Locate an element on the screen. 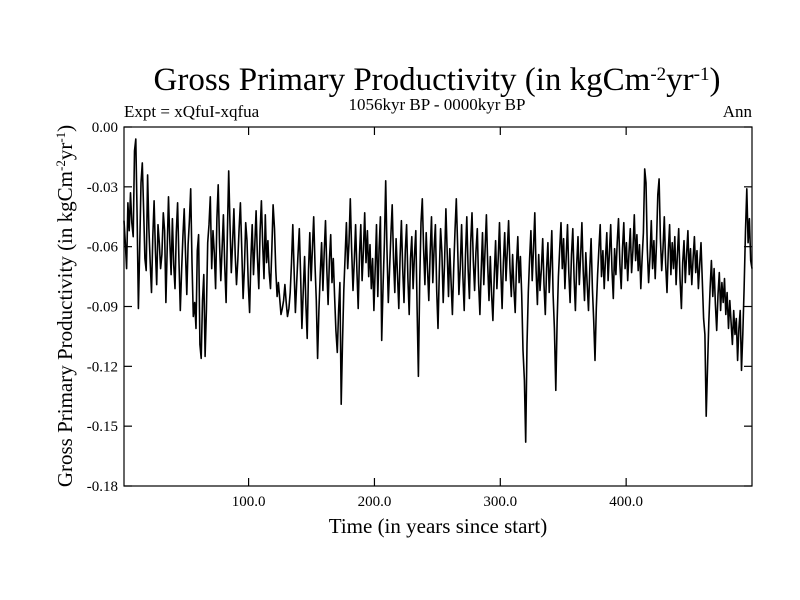  title-sup2: -1 is located at coordinates (702, 74).